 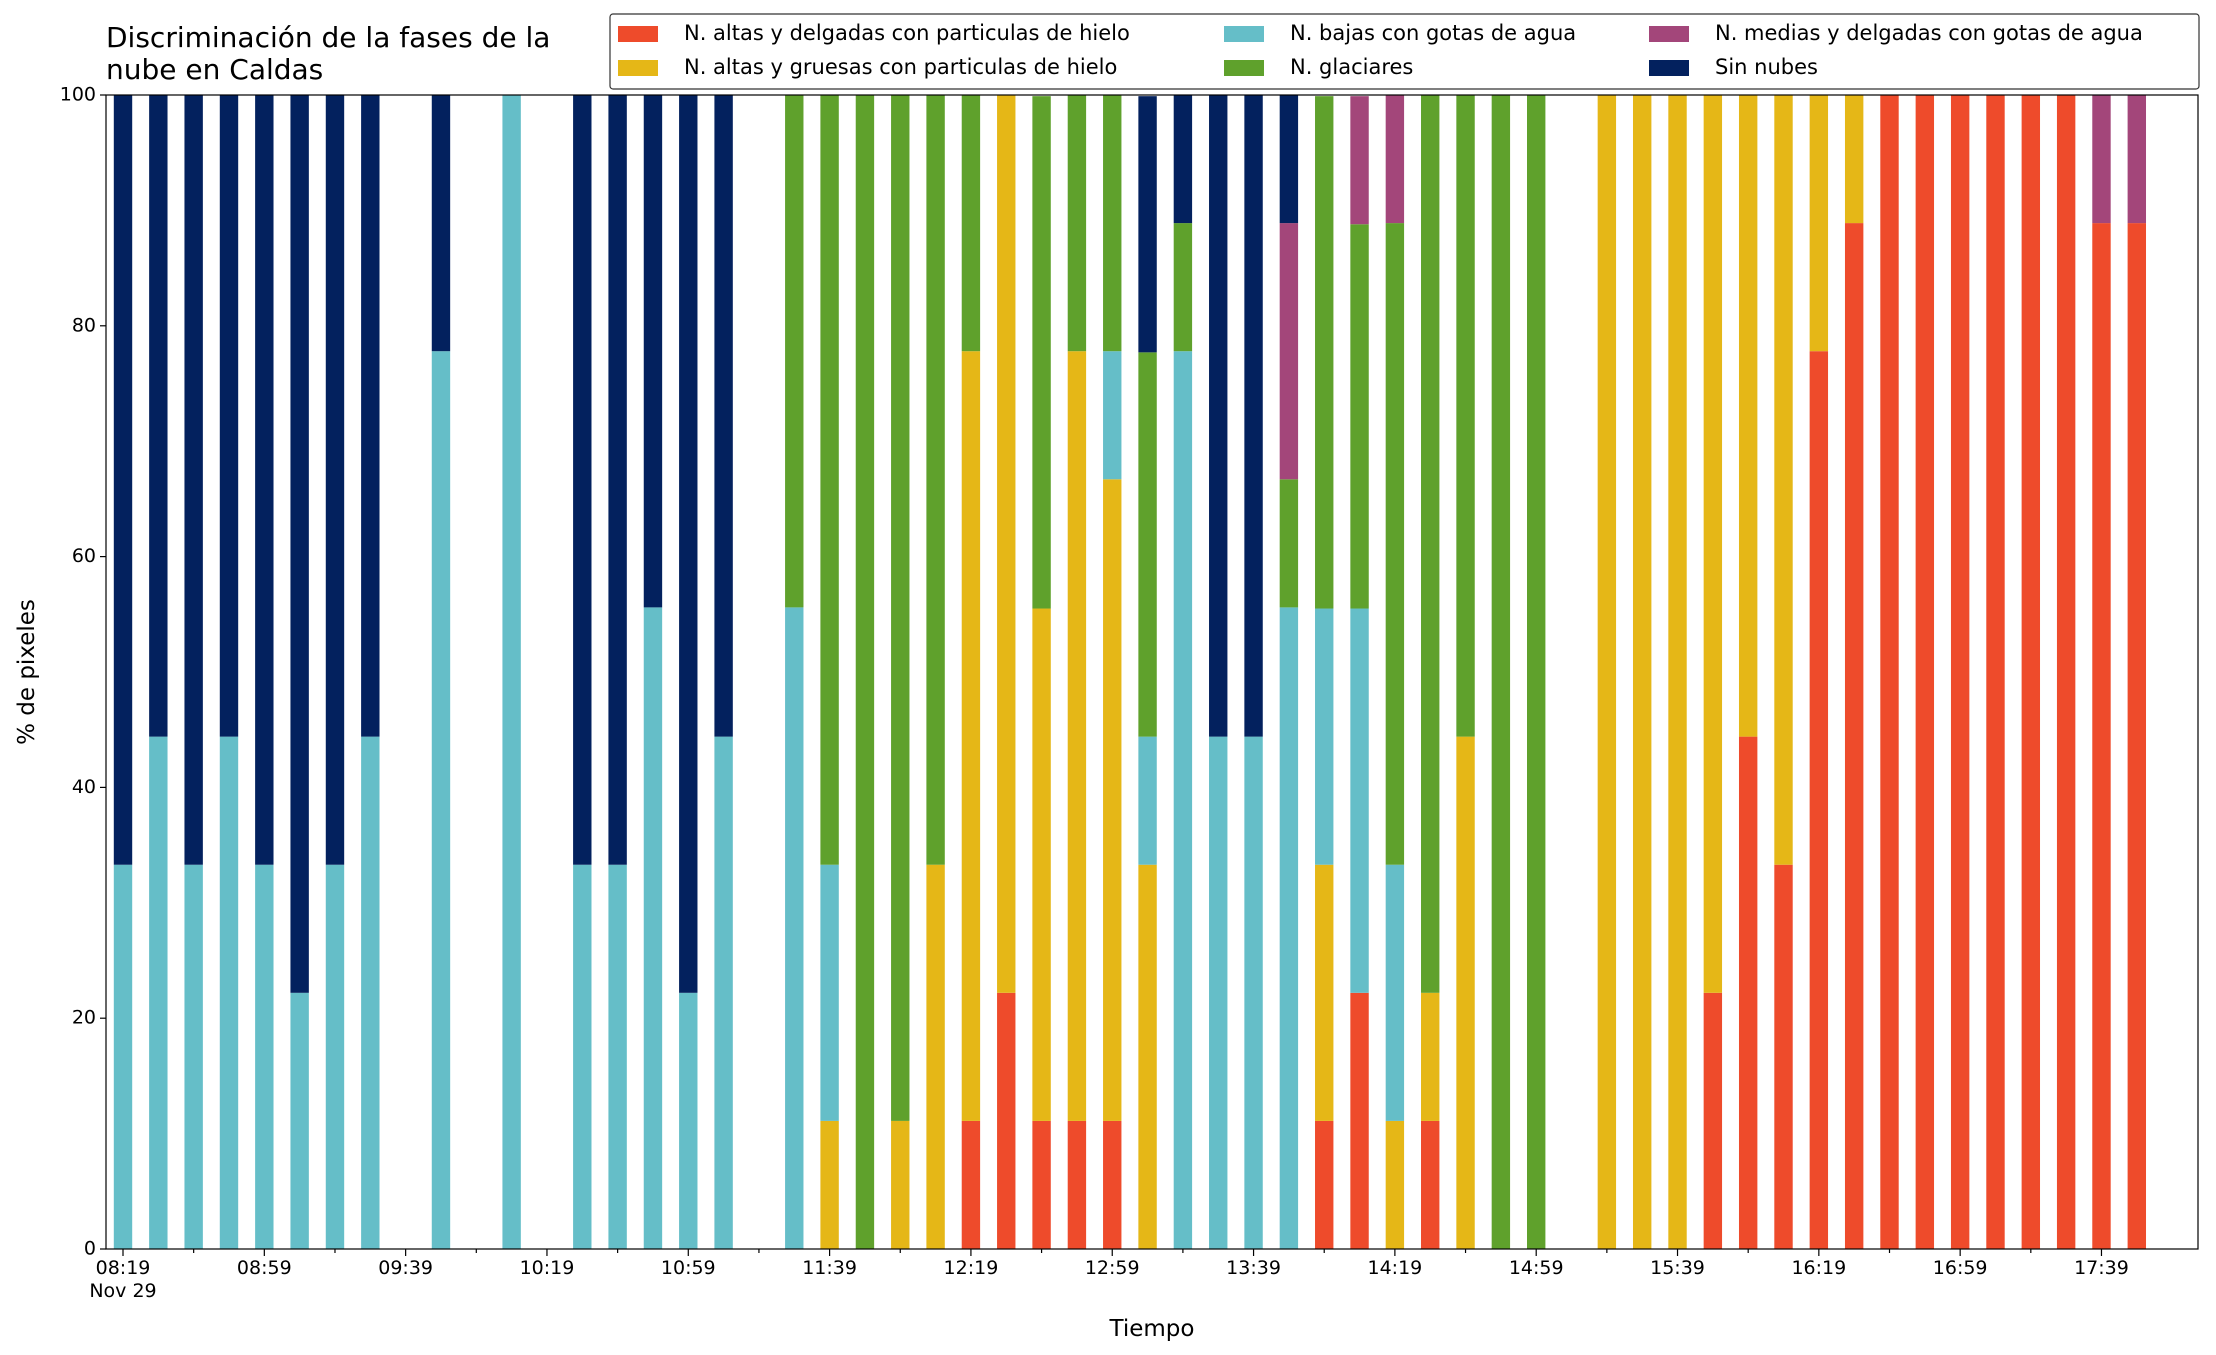 What do you see at coordinates (1929, 33) in the screenshot?
I see `legend-label: N. medias y delgadas con gotas de agua` at bounding box center [1929, 33].